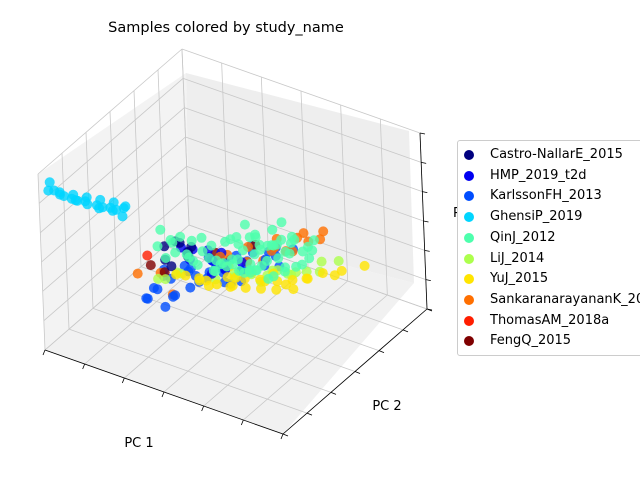 This screenshot has height=480, width=640. Describe the element at coordinates (530, 341) in the screenshot. I see `legend-label: FengQ_2015` at that location.